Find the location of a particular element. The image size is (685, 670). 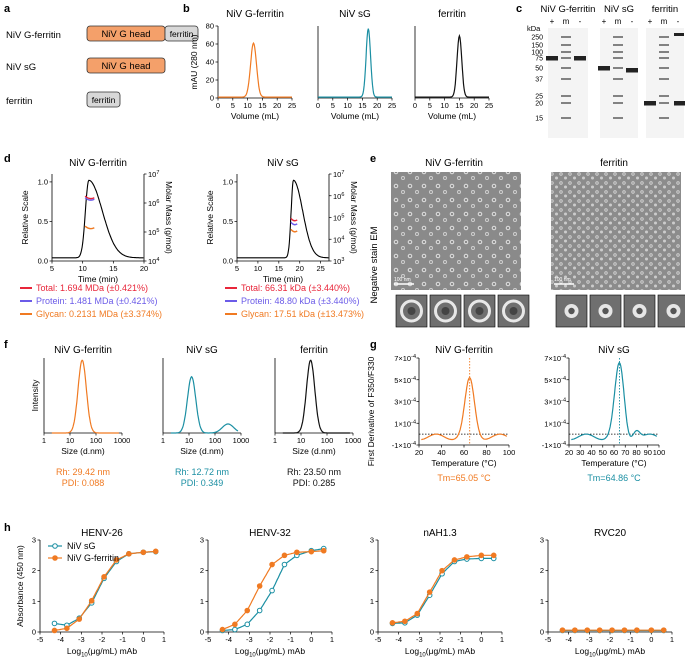

y-tick-label: 0.0 is located at coordinates (43, 261).